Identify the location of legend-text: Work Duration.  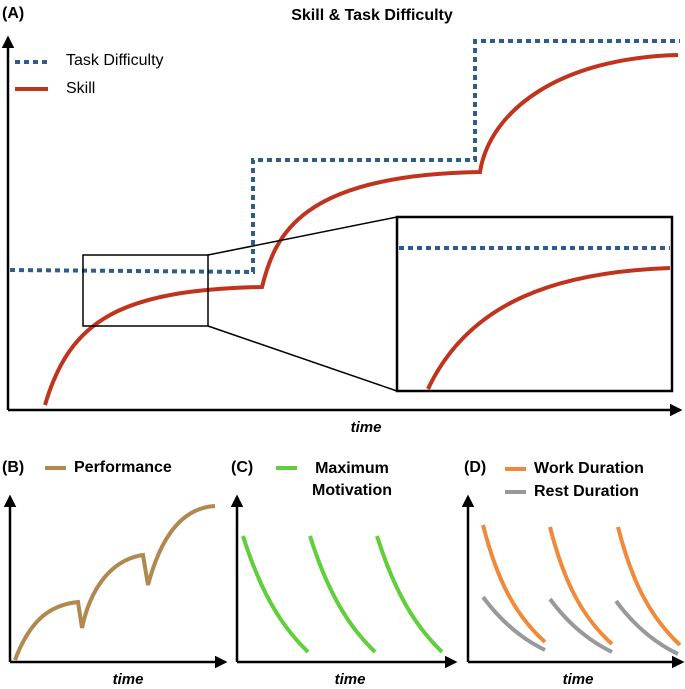
(589, 468).